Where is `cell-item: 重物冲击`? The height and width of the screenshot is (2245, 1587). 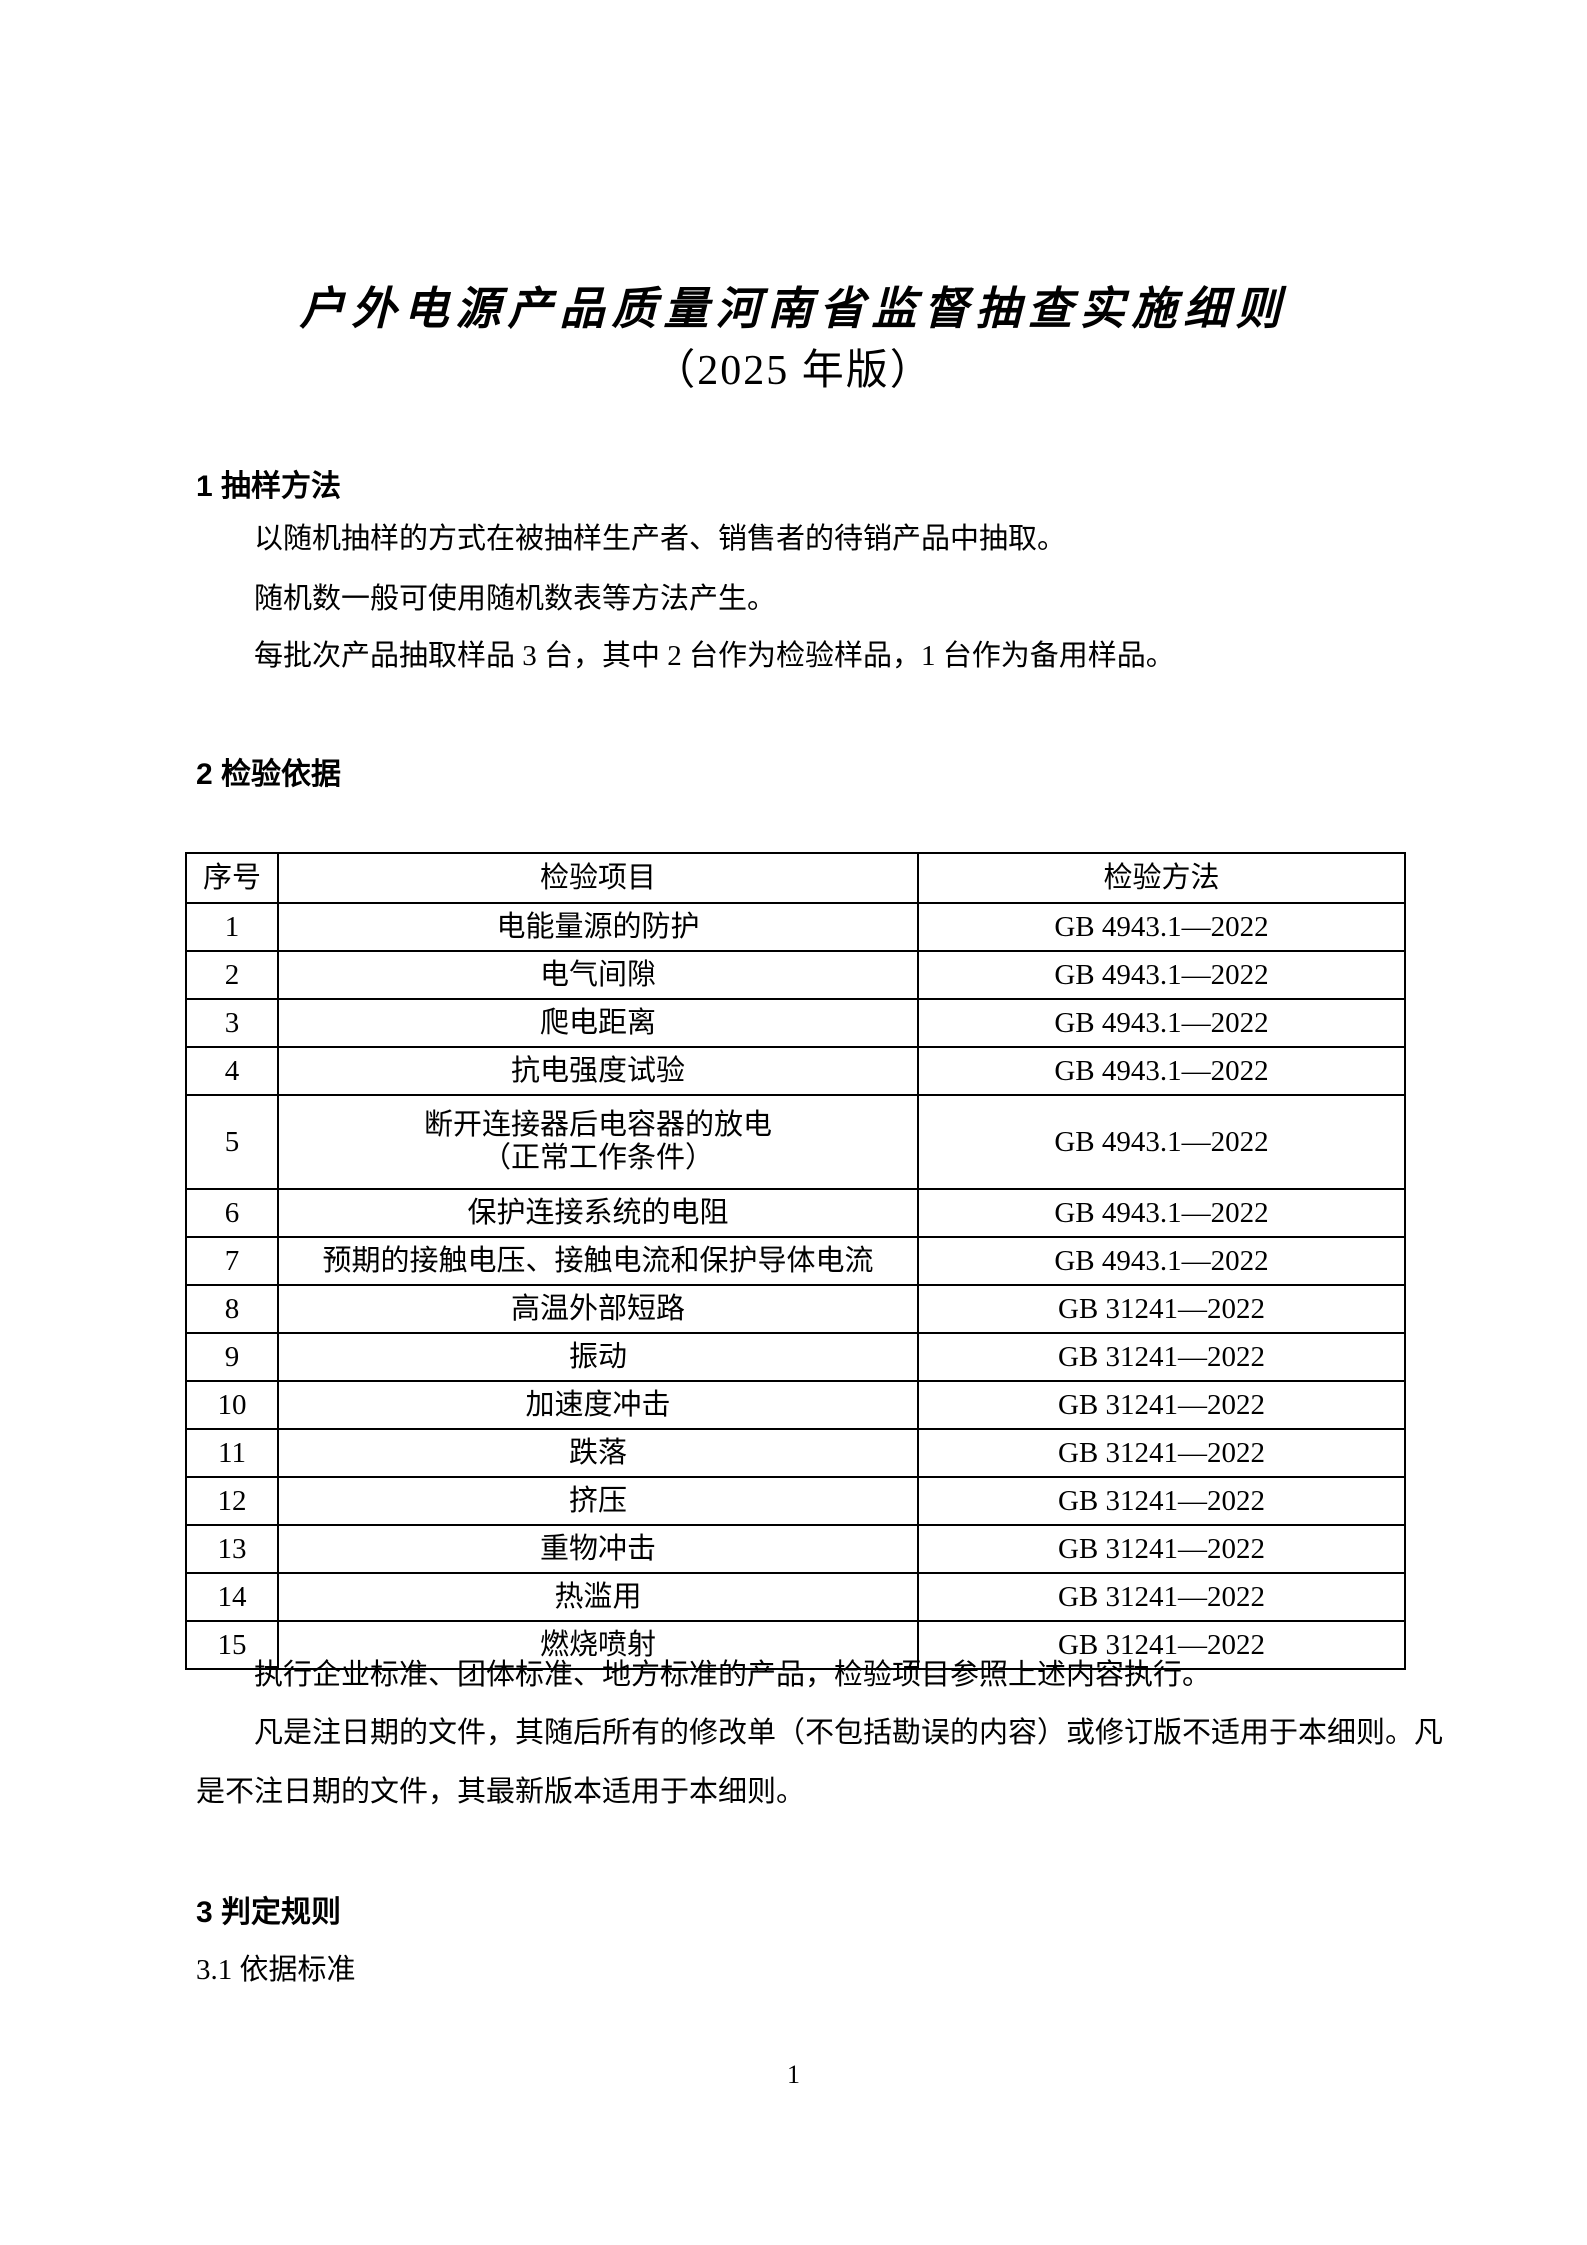
cell-item: 重物冲击 is located at coordinates (598, 1549).